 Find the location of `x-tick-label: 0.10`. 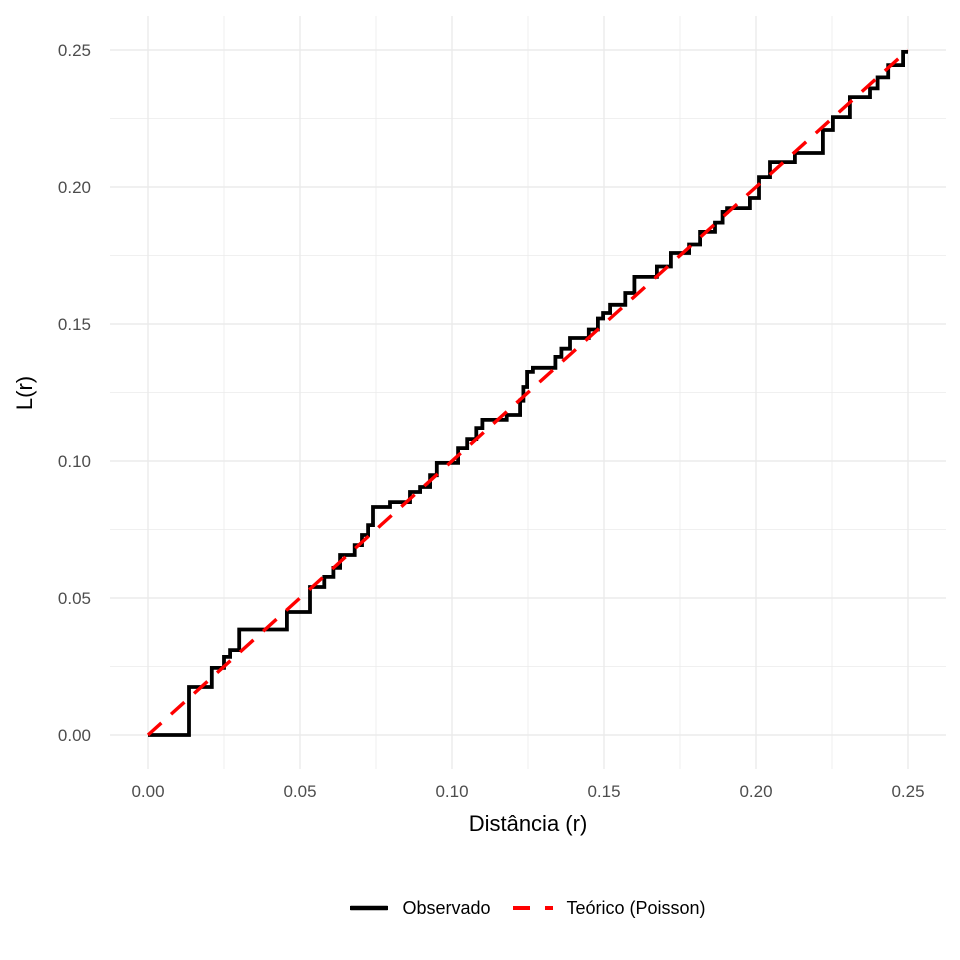

x-tick-label: 0.10 is located at coordinates (451, 791).